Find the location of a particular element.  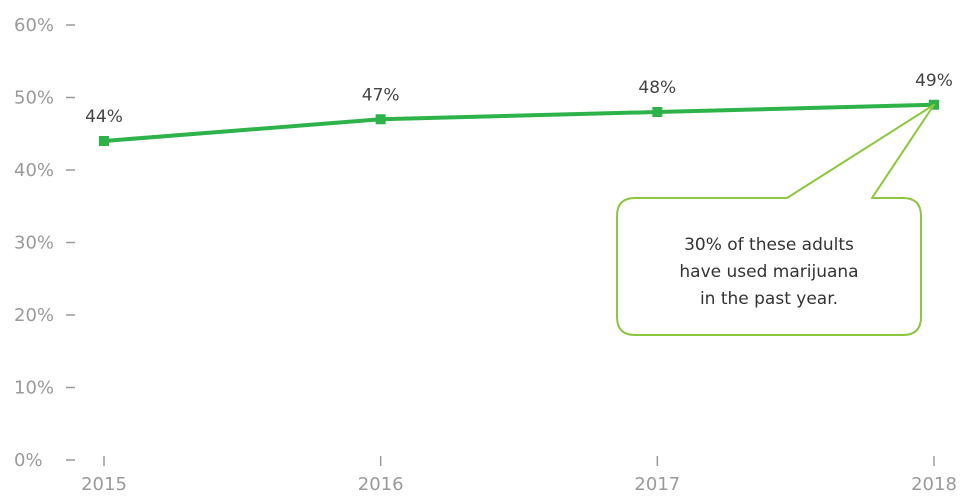

data-label: 49% is located at coordinates (934, 81).